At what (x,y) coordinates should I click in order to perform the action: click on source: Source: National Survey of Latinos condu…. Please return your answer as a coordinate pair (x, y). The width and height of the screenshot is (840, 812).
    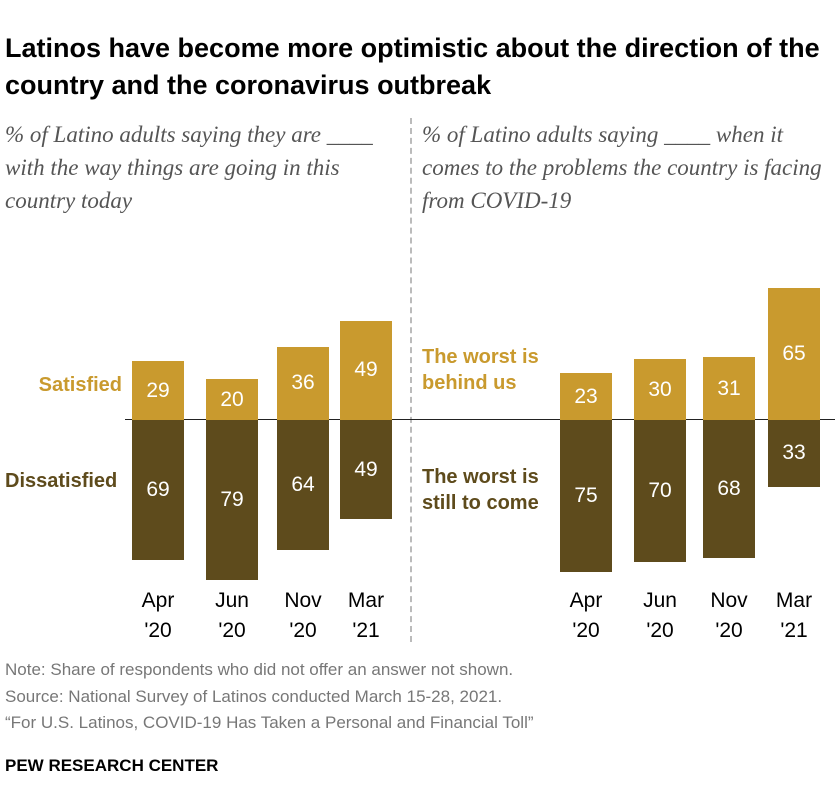
    Looking at the image, I should click on (254, 696).